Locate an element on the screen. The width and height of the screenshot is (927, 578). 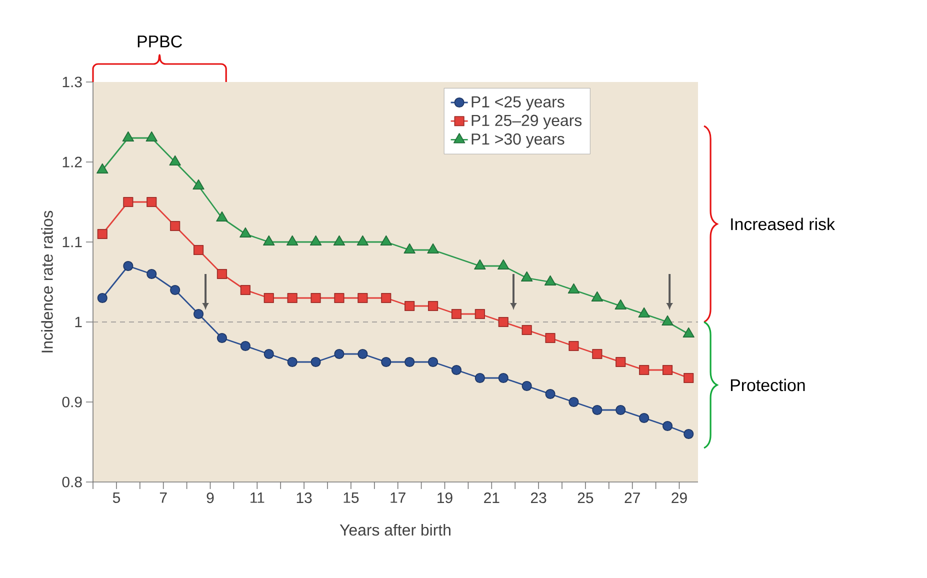
y-tick-label: 0.9 is located at coordinates (72, 402).